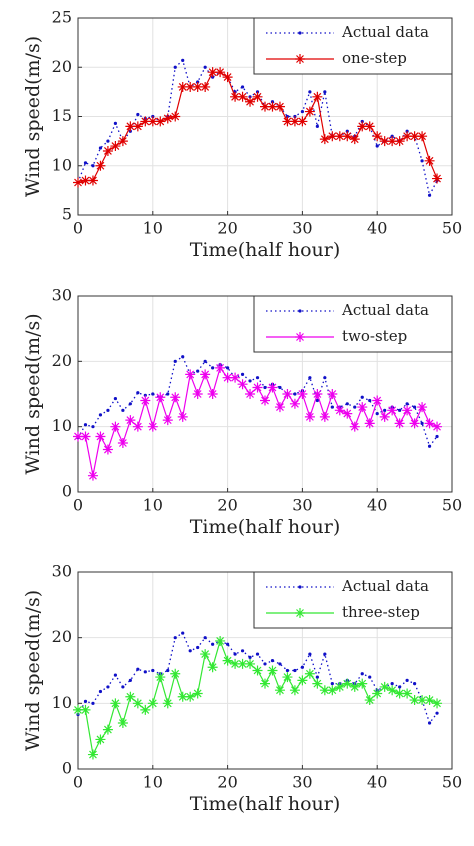 The width and height of the screenshot is (474, 846). I want to click on x-tick-label: 10, so click(153, 782).